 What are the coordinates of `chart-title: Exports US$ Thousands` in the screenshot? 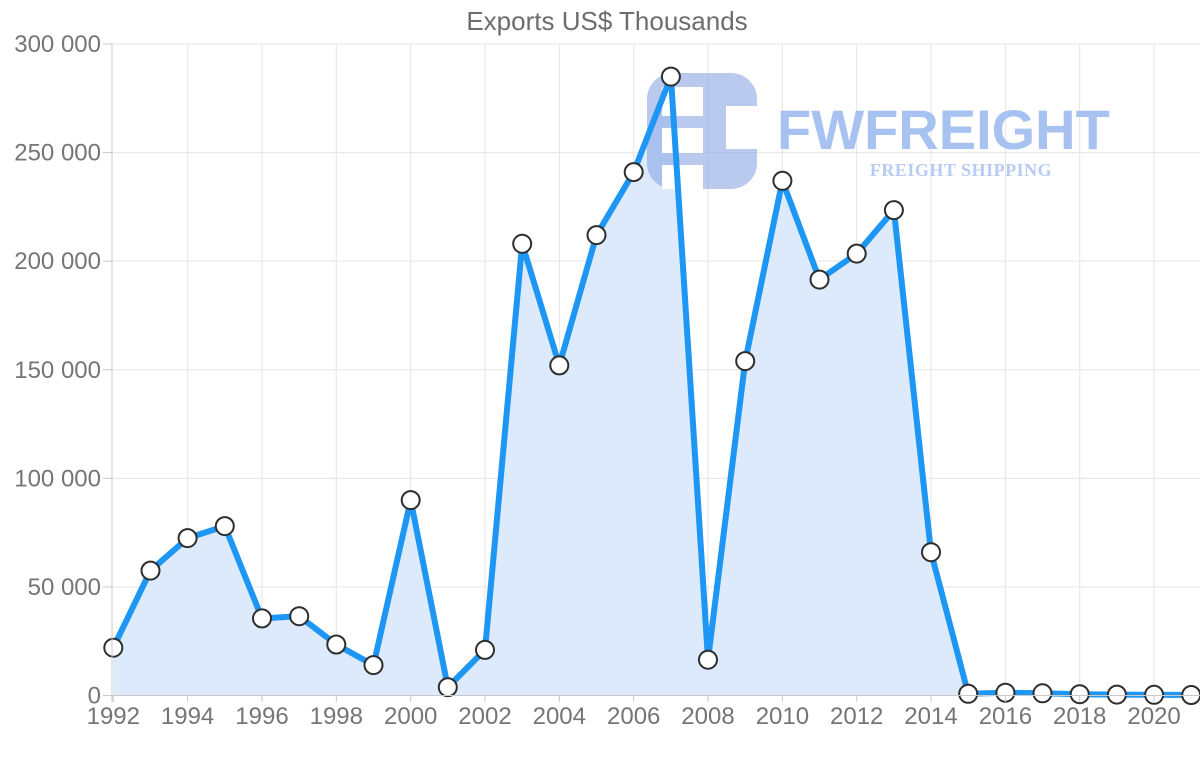 It's located at (606, 21).